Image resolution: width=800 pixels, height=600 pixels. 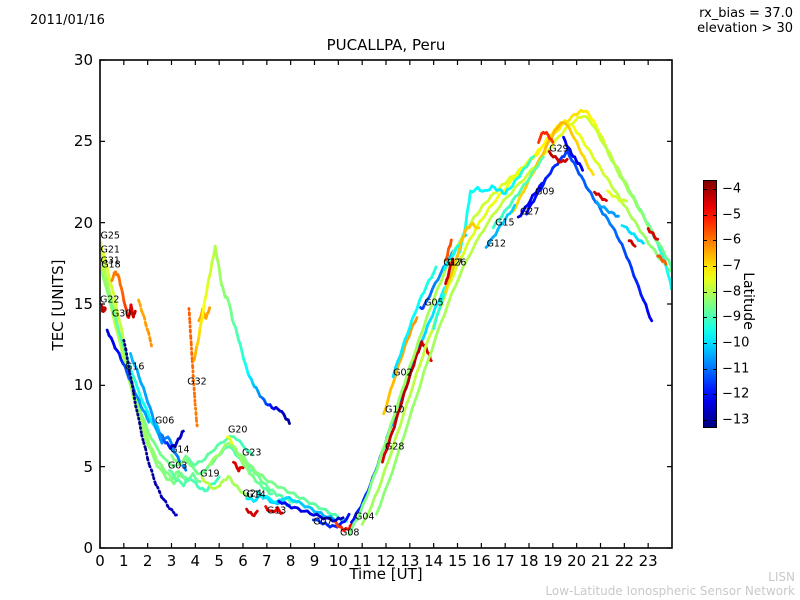 What do you see at coordinates (670, 591) in the screenshot?
I see `watermark-network: Low-Latitude Ionospheric Sensor Network` at bounding box center [670, 591].